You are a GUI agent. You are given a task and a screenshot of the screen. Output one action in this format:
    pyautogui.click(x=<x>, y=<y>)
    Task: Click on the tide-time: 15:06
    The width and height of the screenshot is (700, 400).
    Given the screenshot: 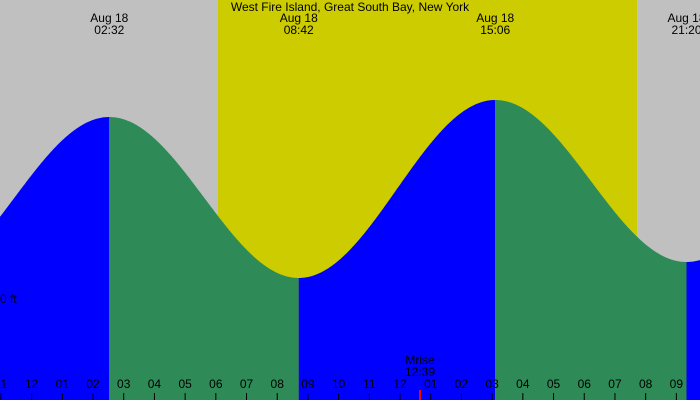 What is the action you would take?
    pyautogui.click(x=495, y=30)
    